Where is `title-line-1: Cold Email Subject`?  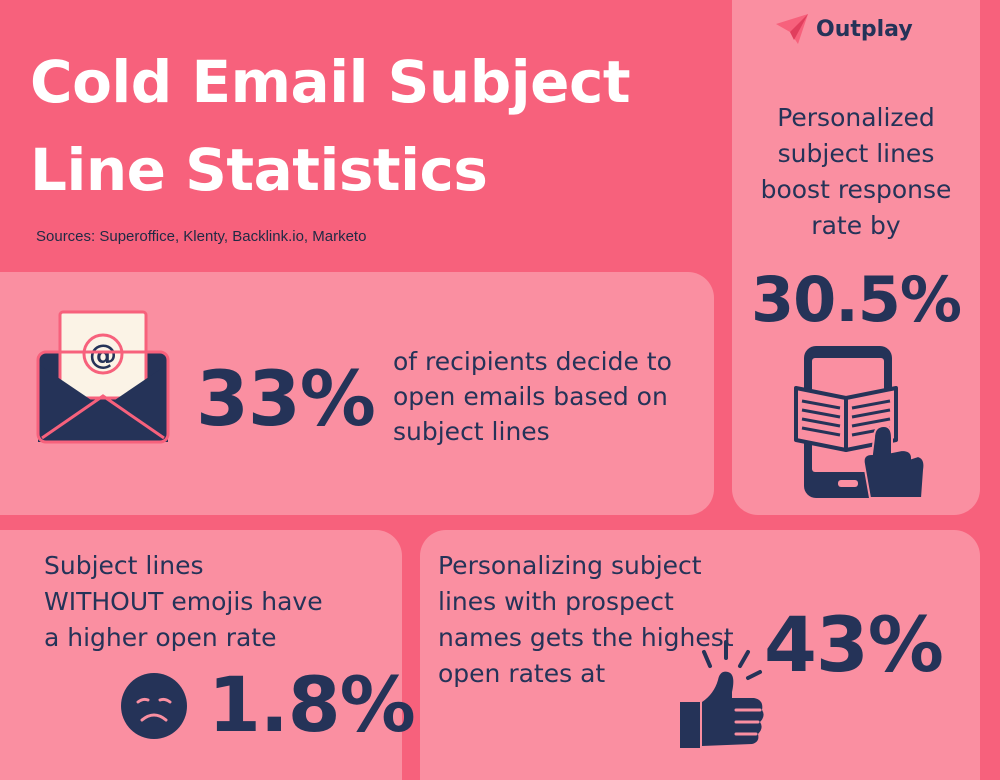 title-line-1: Cold Email Subject is located at coordinates (330, 82).